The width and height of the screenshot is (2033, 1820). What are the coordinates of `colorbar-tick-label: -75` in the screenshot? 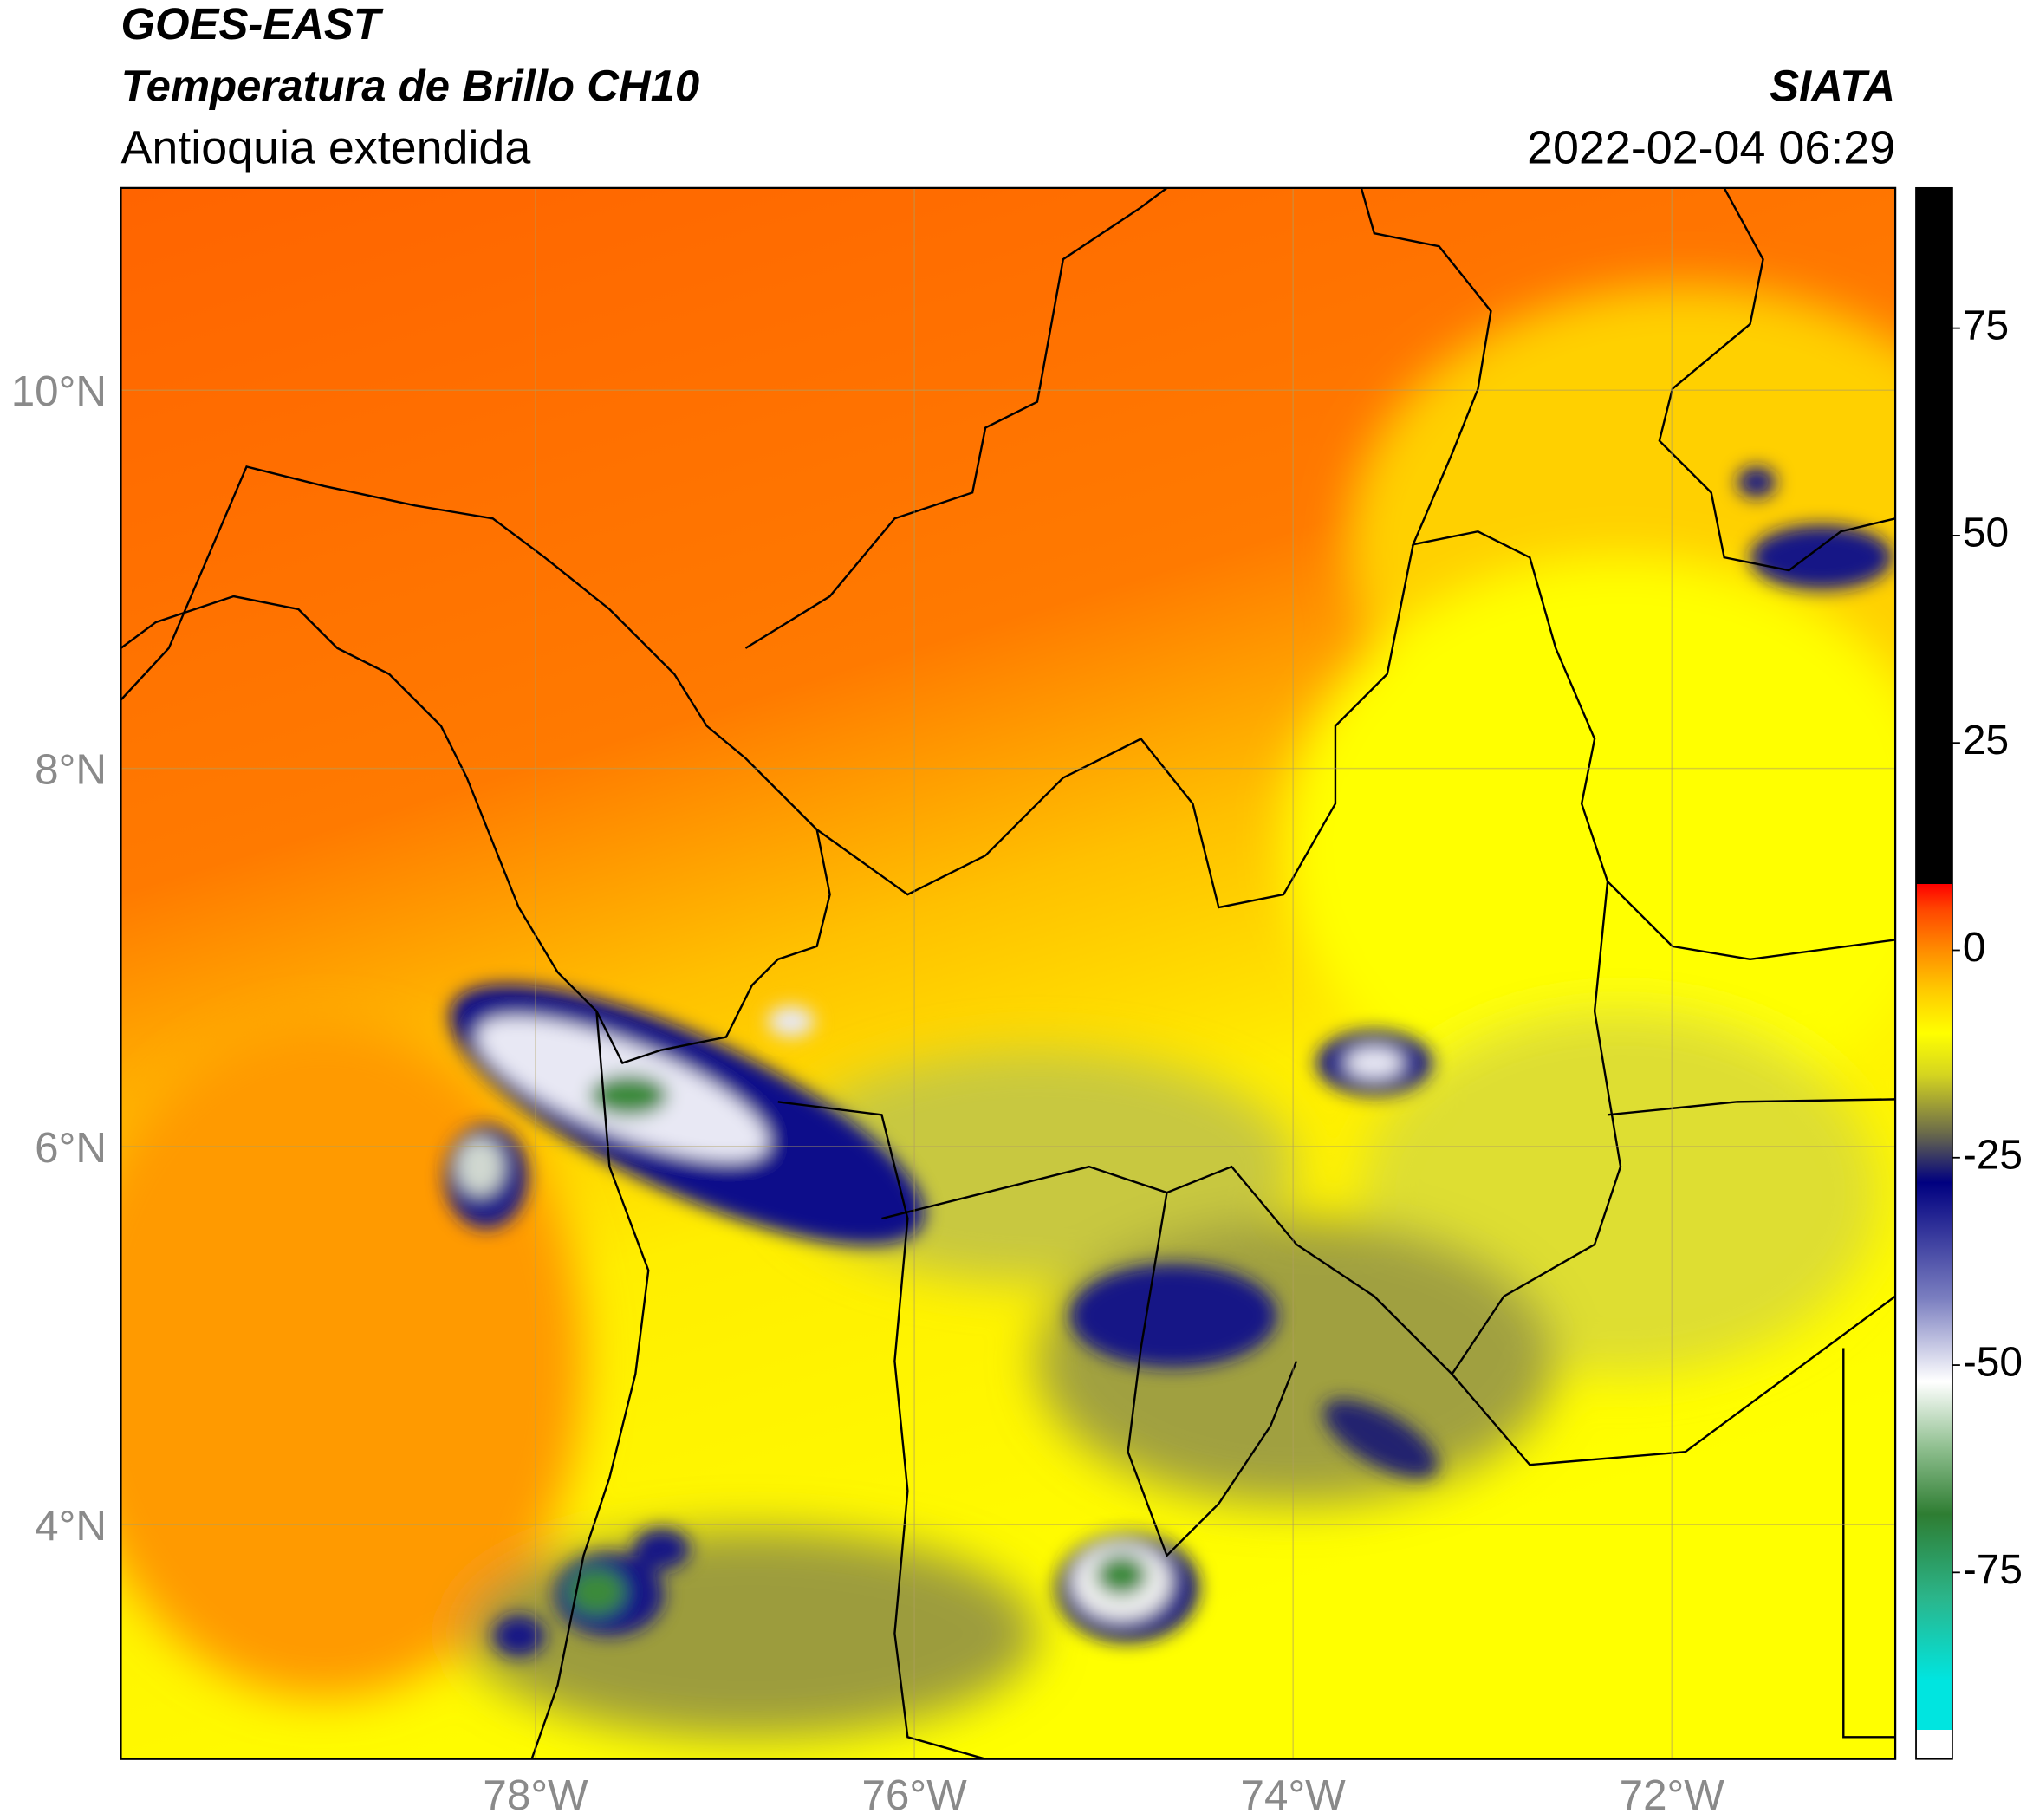 It's located at (1993, 1570).